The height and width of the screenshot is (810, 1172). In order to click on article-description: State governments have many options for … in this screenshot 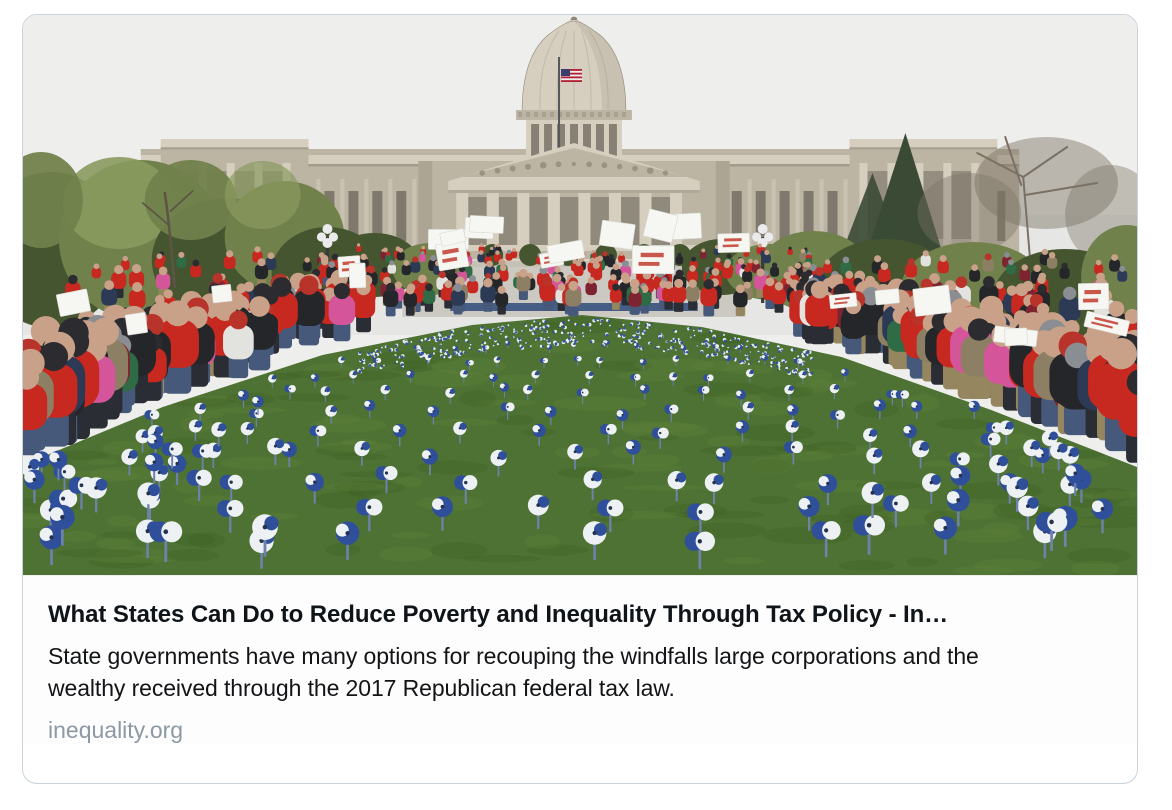, I will do `click(513, 672)`.